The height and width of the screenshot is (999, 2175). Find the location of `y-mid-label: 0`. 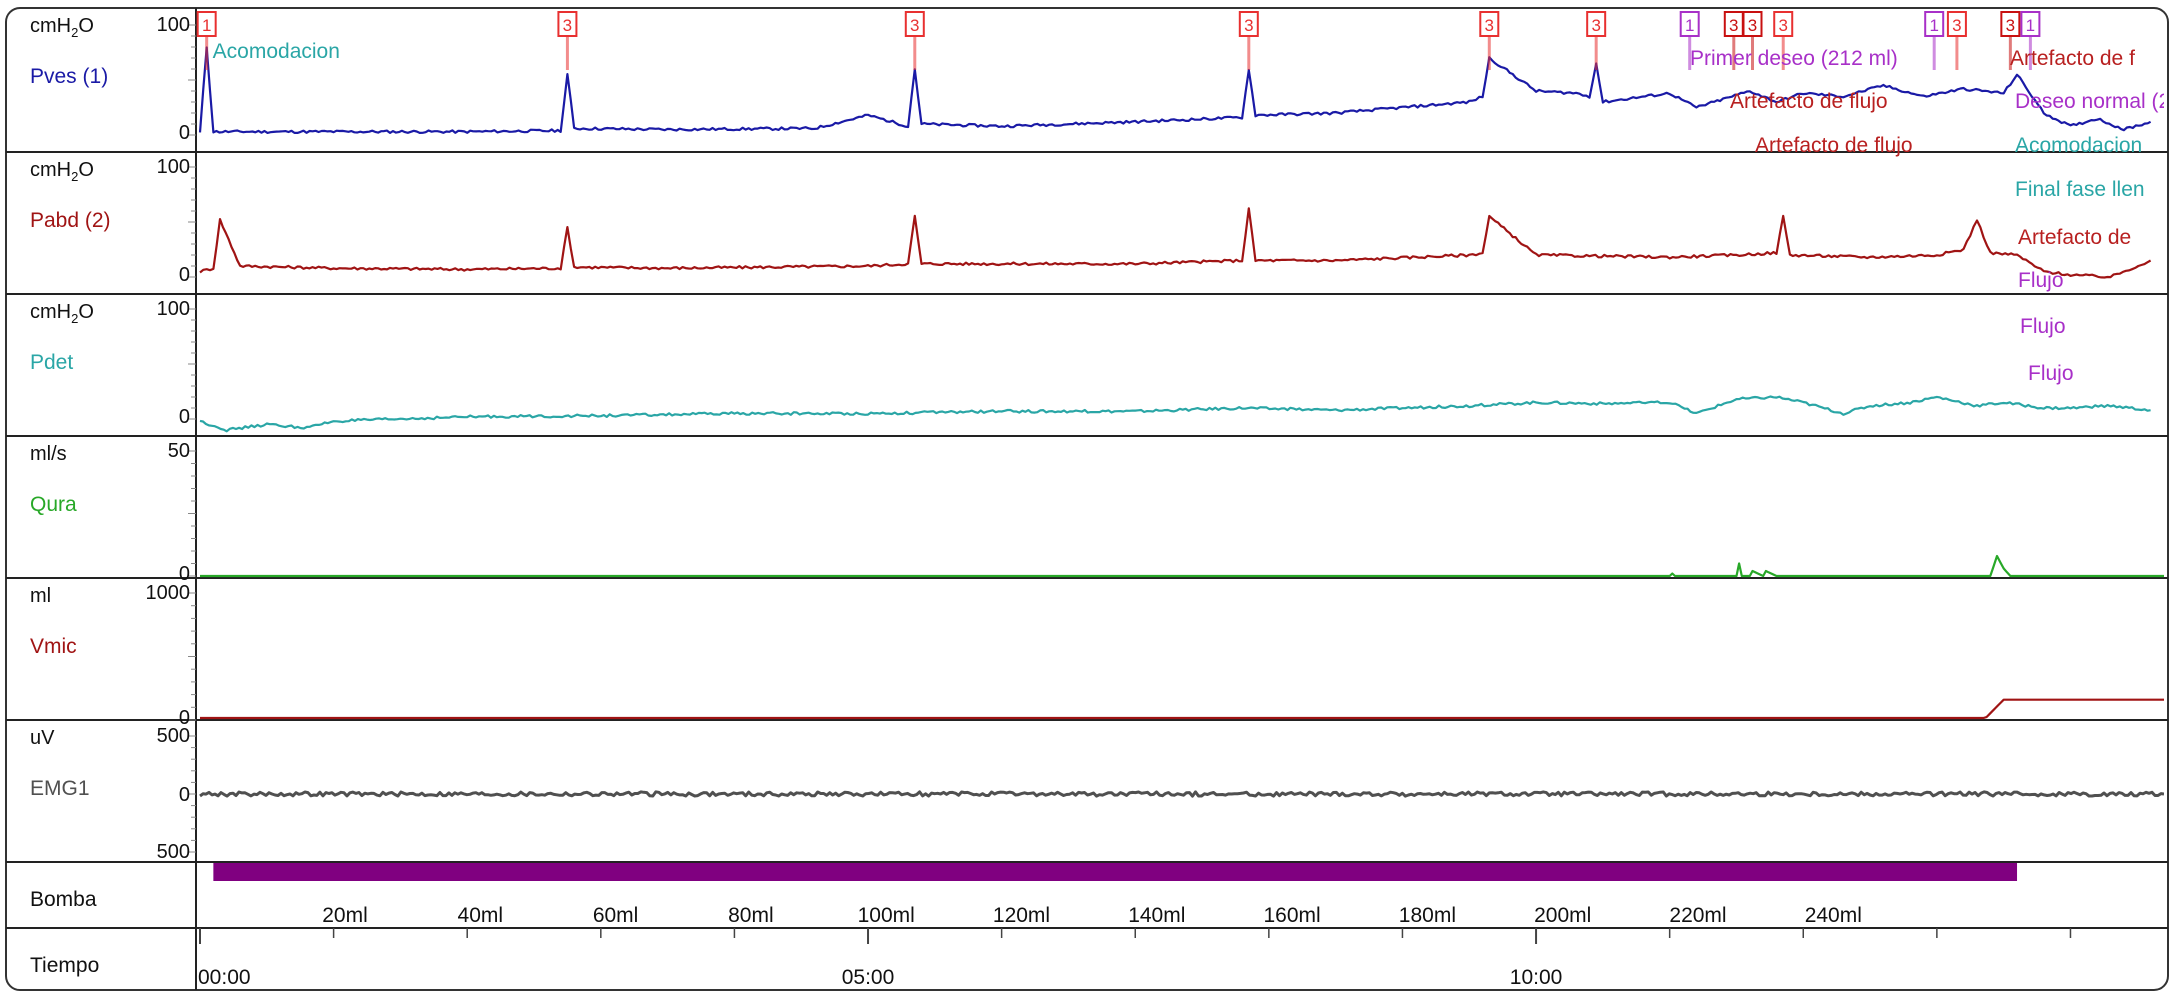

y-mid-label: 0 is located at coordinates (184, 795).